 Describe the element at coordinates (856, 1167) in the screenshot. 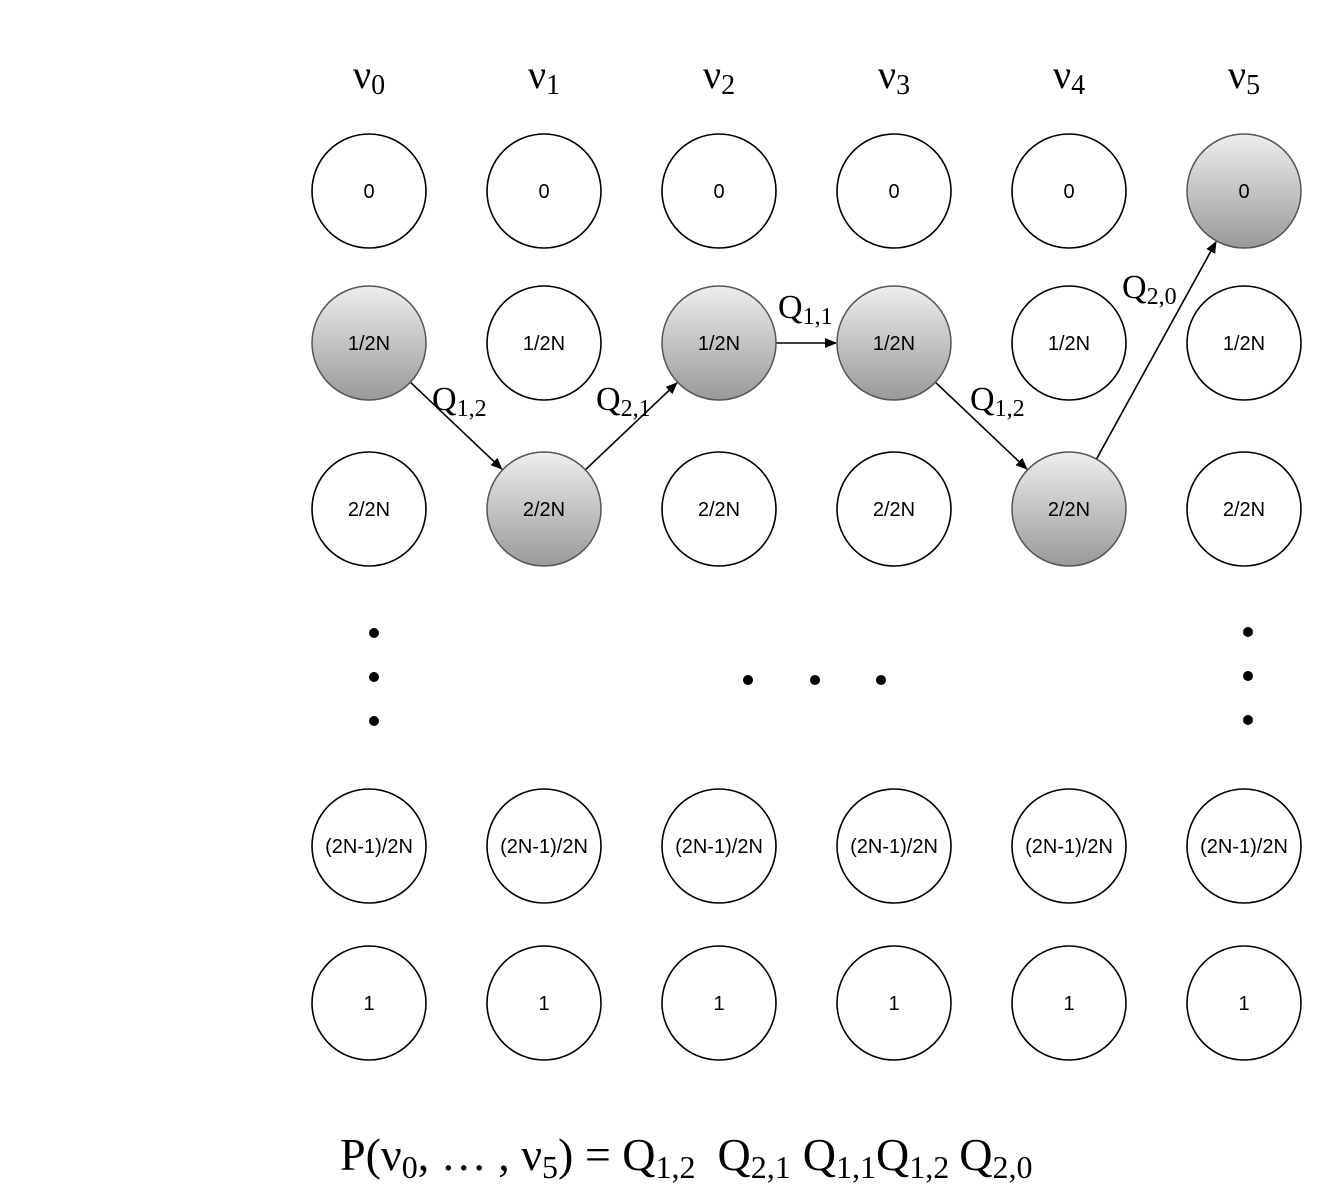

I see `formula-term-sub: 1,1` at that location.